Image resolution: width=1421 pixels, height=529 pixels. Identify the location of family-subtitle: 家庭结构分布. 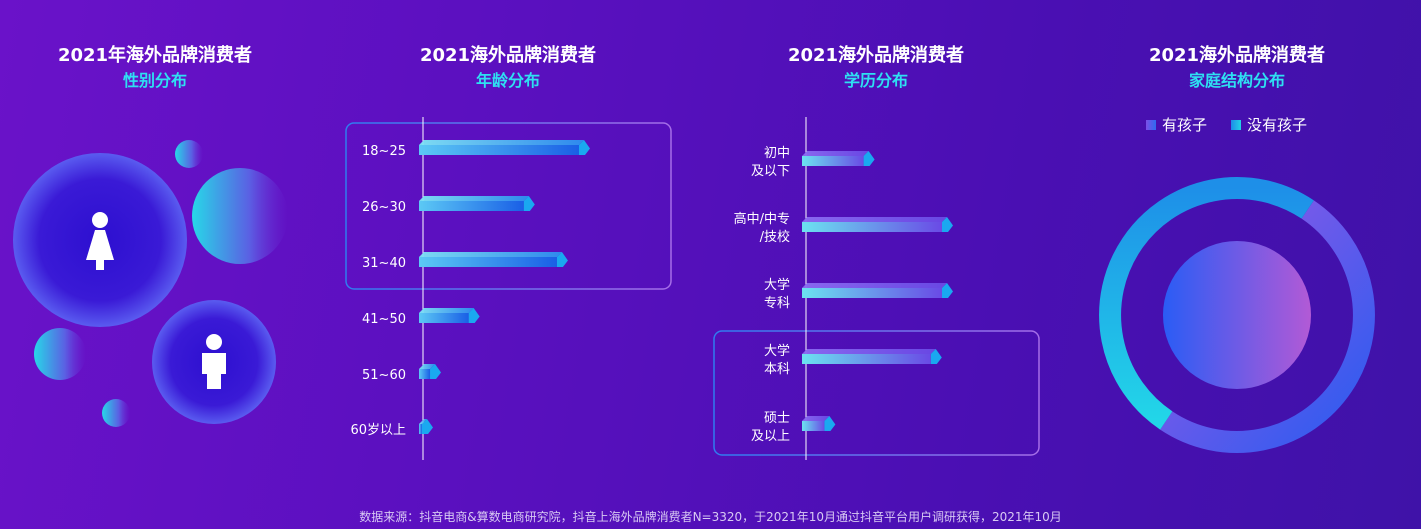
(1236, 80).